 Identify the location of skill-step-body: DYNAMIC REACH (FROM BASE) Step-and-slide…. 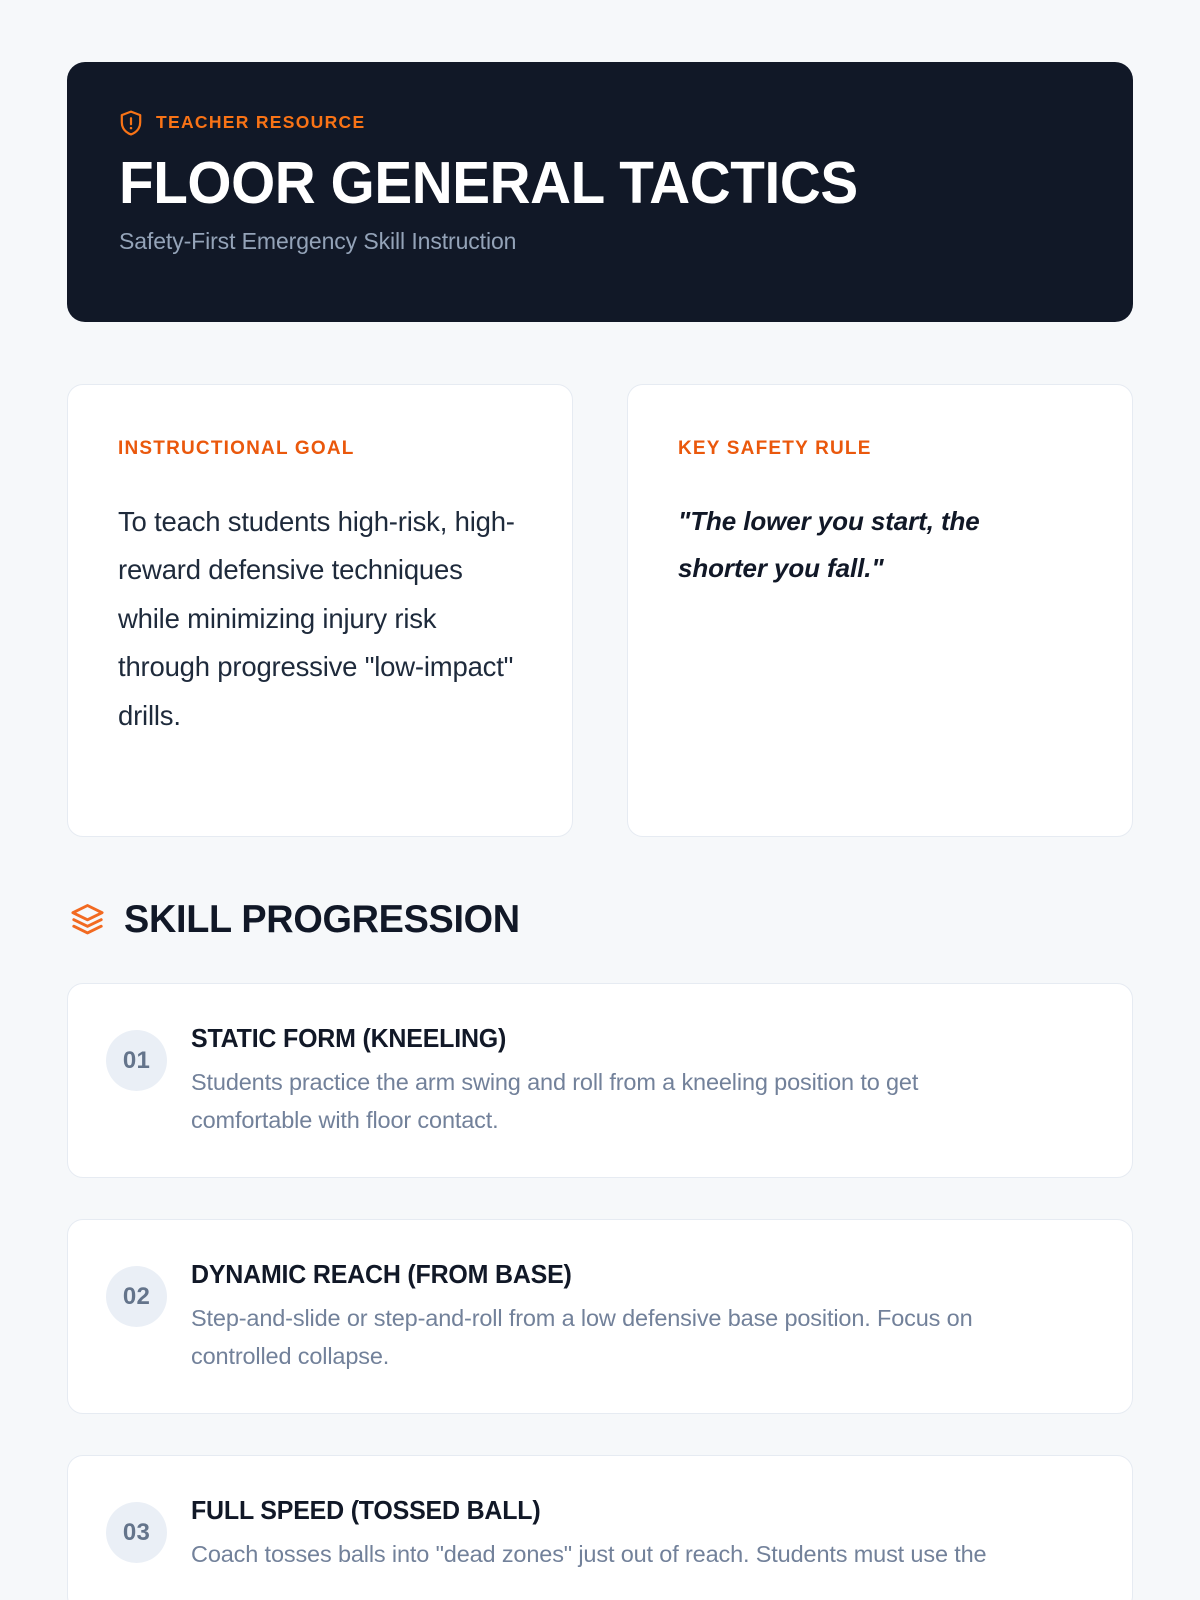
(641, 1316).